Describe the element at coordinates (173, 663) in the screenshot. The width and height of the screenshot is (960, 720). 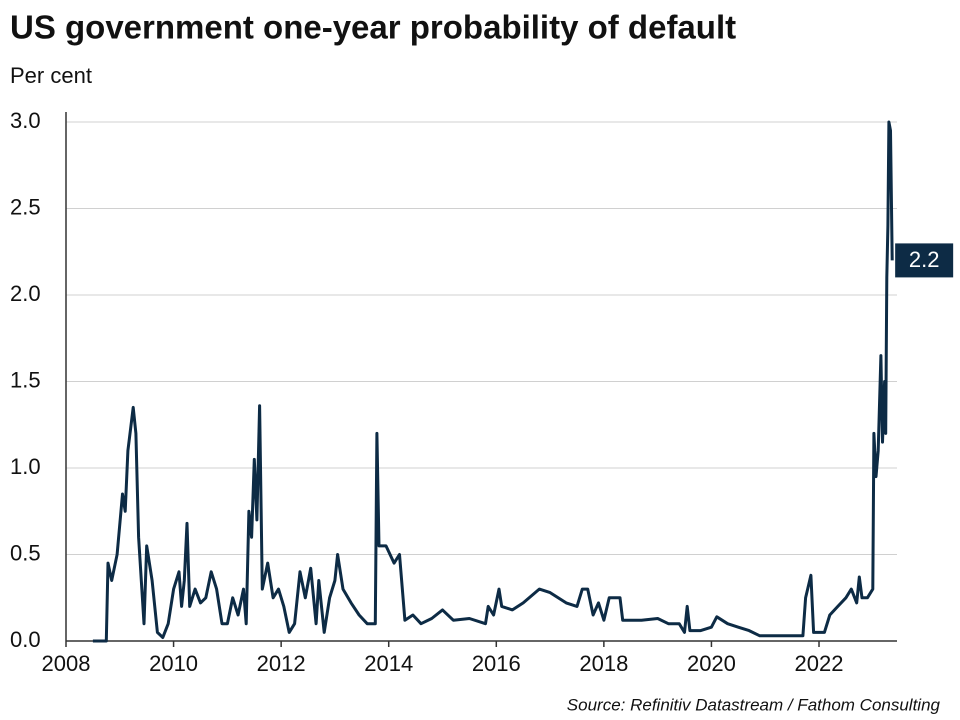
I see `x-tick-label: 2010` at that location.